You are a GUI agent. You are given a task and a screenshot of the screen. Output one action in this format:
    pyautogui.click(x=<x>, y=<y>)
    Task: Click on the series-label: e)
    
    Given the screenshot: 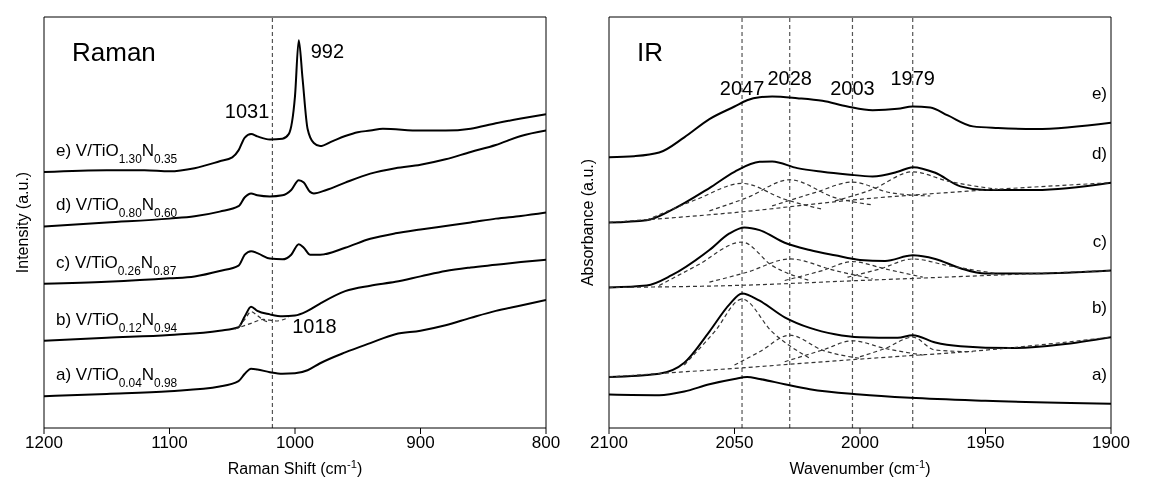 What is the action you would take?
    pyautogui.click(x=1099, y=93)
    